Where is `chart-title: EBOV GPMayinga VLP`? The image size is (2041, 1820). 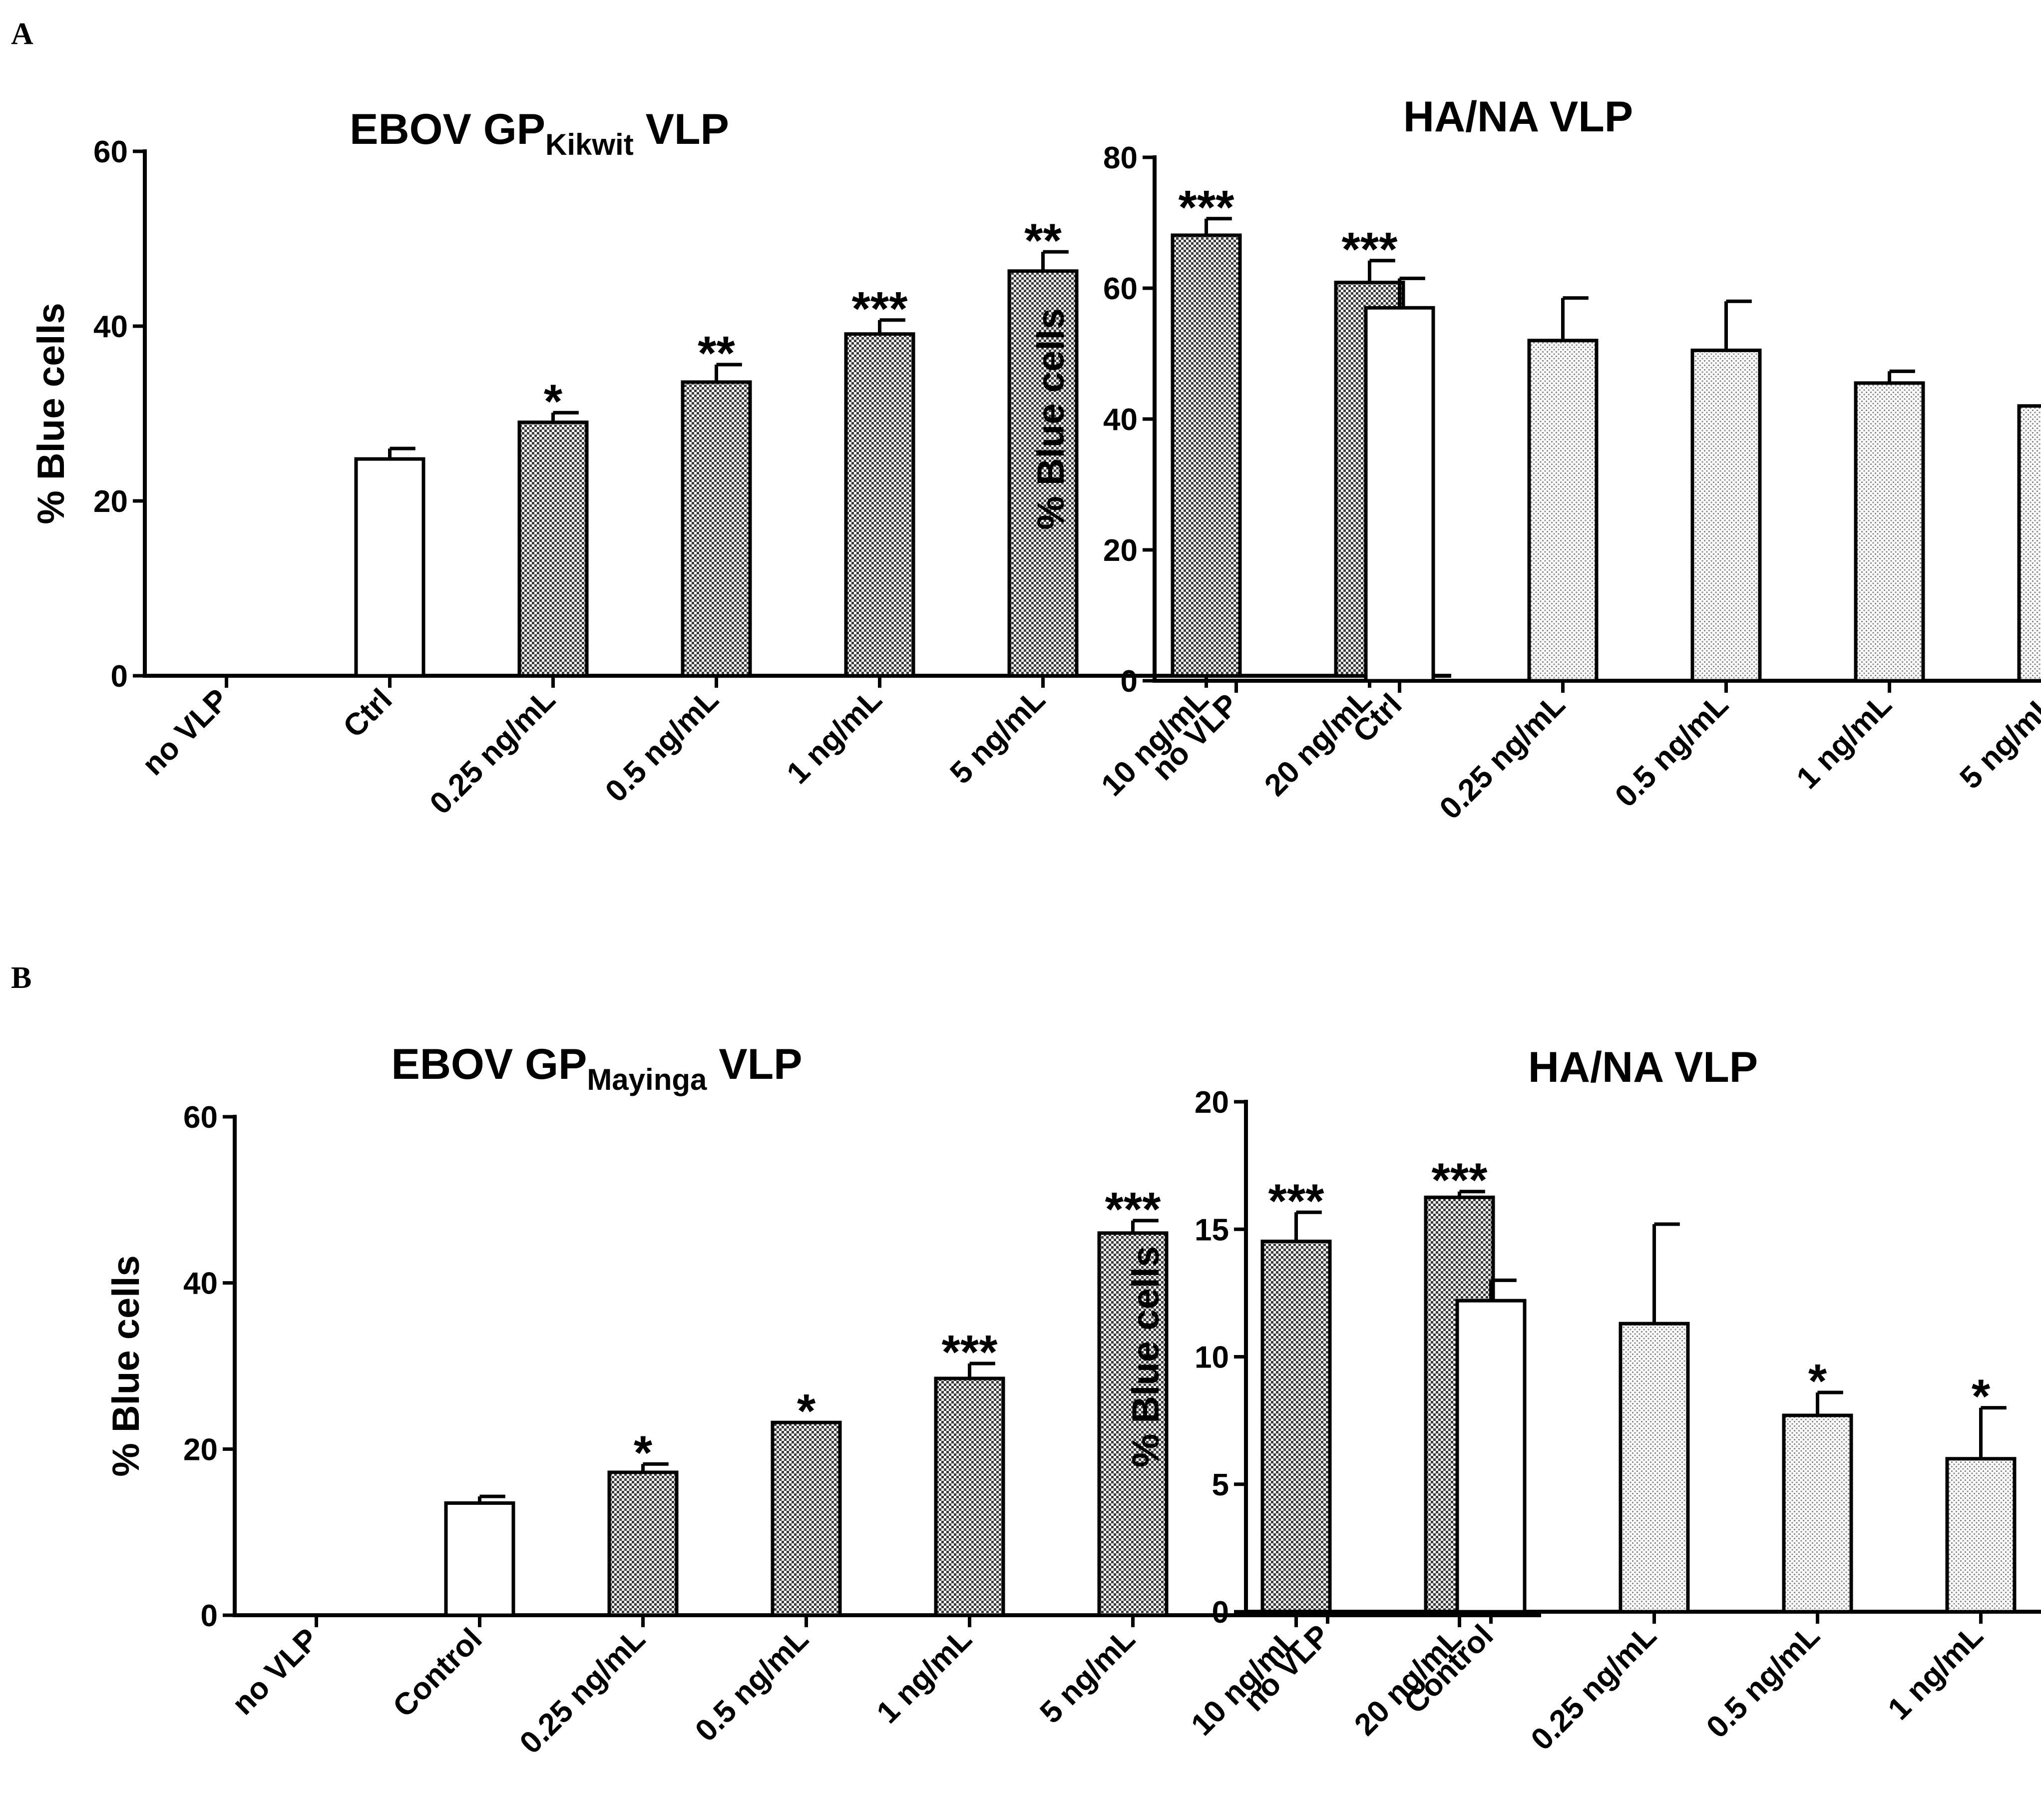
chart-title: EBOV GPMayinga VLP is located at coordinates (596, 1068).